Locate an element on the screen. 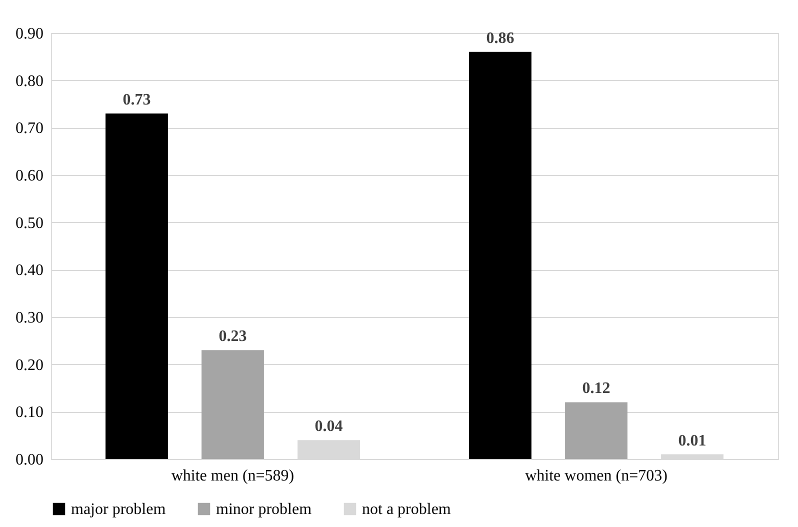  y-tick-label: 0.90 is located at coordinates (30, 34).